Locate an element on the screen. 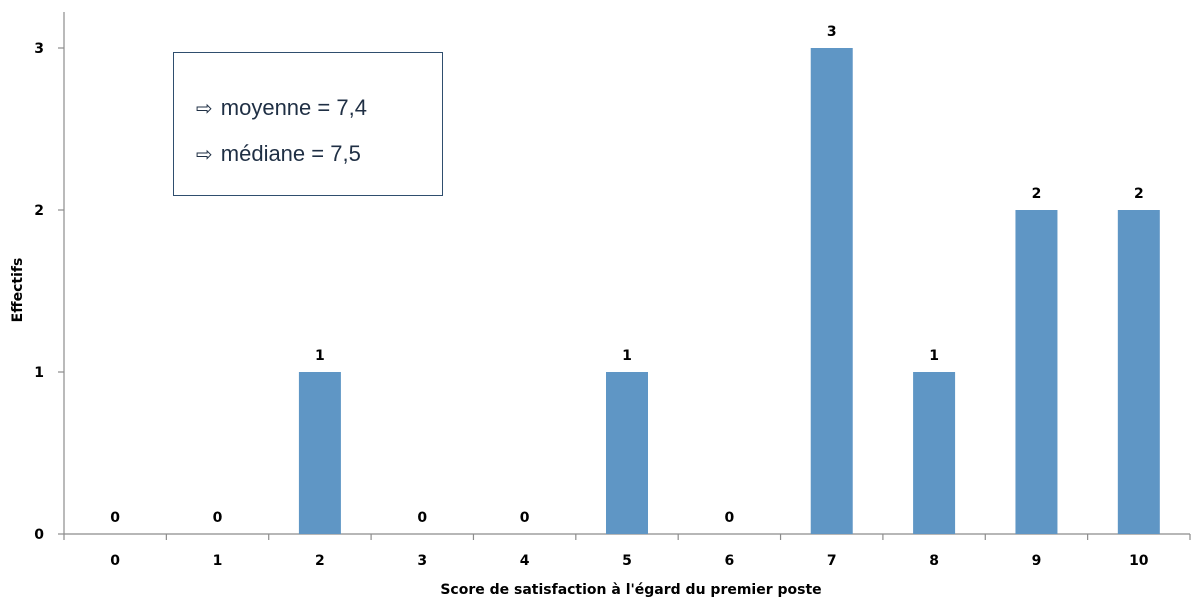  statistics-box: ⇨ moyenne = 7,4 ⇨ médiane = 7,5 is located at coordinates (308, 124).